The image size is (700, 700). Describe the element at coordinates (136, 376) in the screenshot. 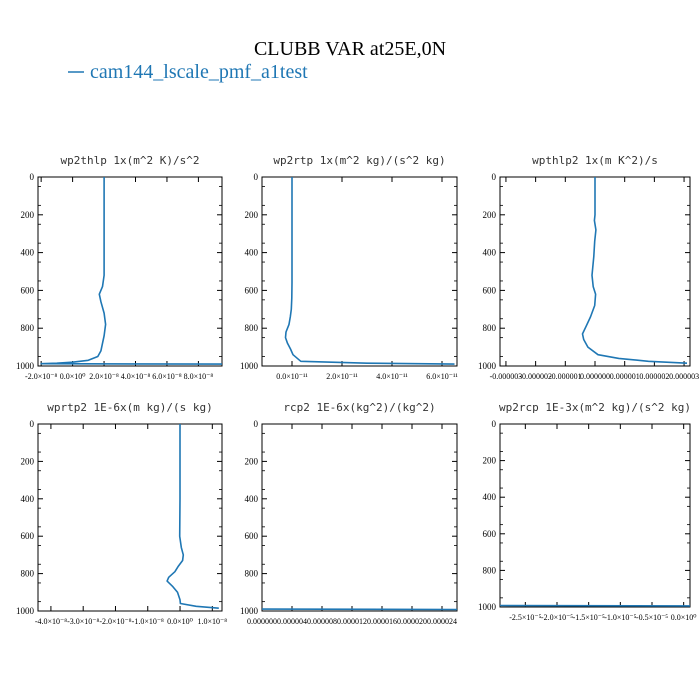

I see `x-tick-label: 4.0×10⁻⁸` at that location.